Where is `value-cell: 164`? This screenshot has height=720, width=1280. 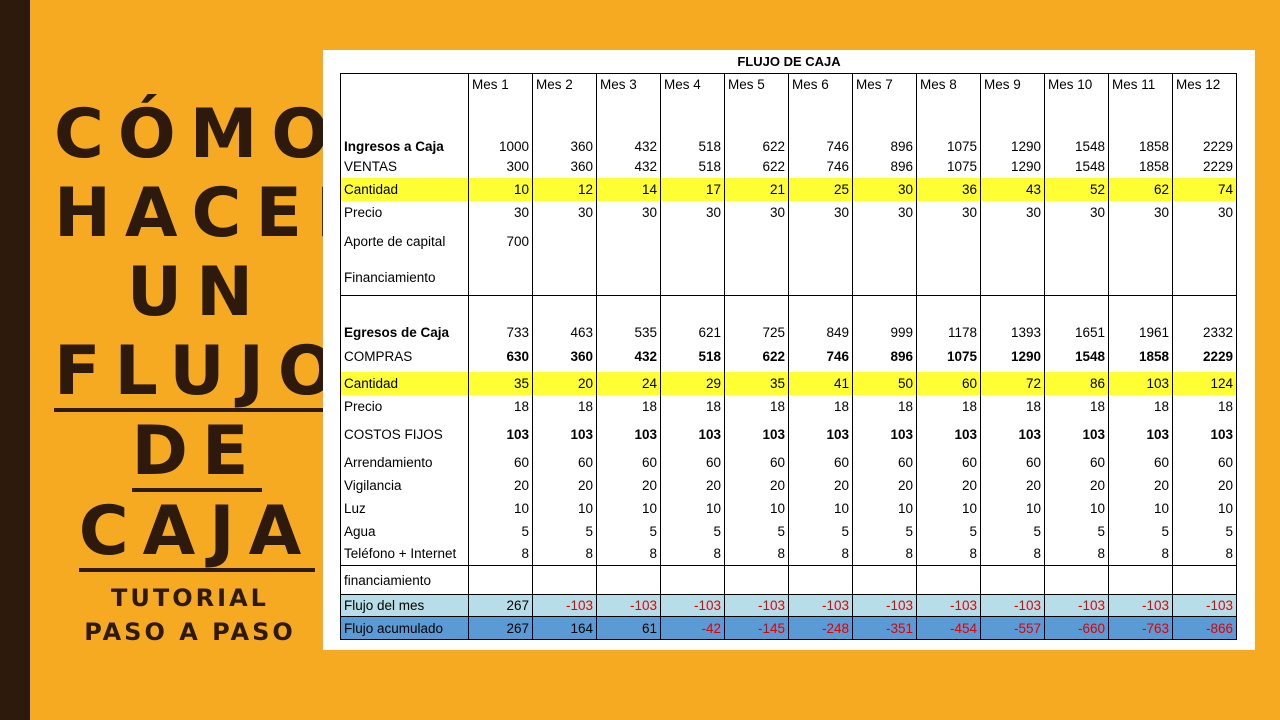 value-cell: 164 is located at coordinates (564, 628).